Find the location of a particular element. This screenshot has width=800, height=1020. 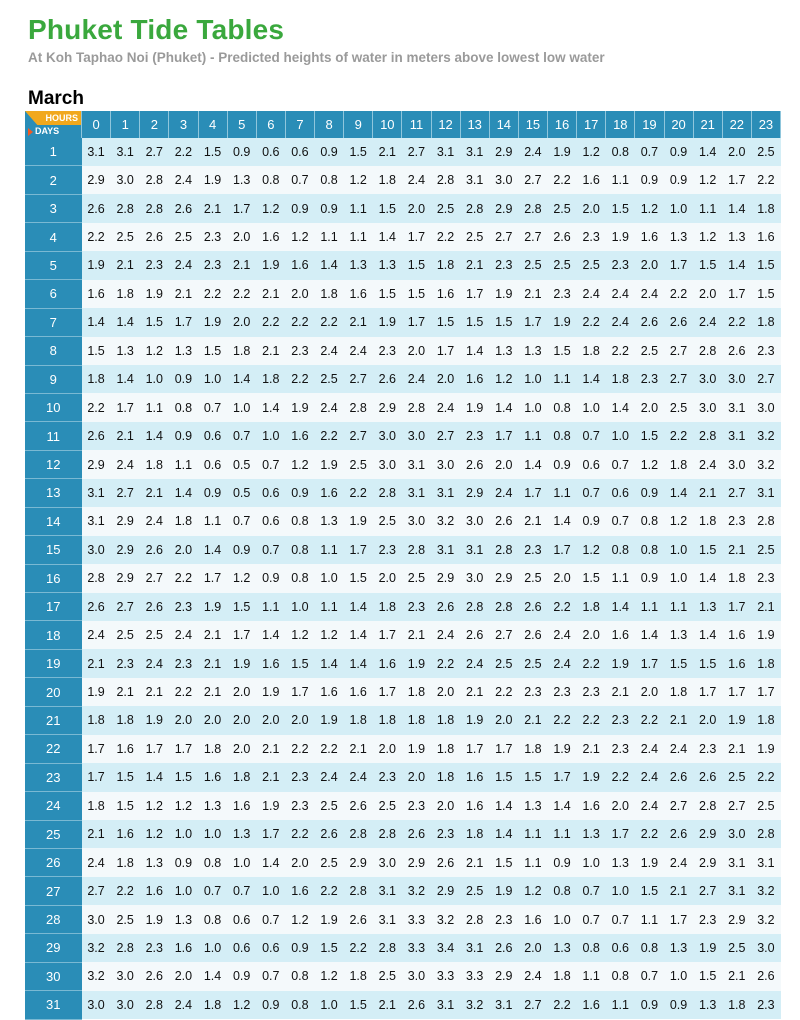

tide-height-cell: 1.2 is located at coordinates (679, 521).